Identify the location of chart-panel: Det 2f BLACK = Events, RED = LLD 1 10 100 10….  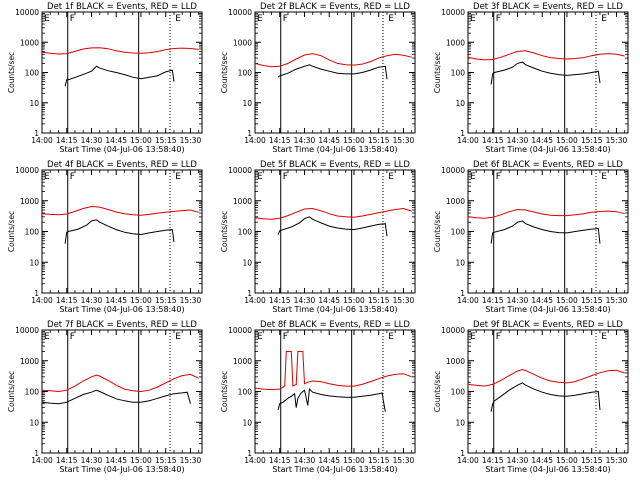
(318, 78).